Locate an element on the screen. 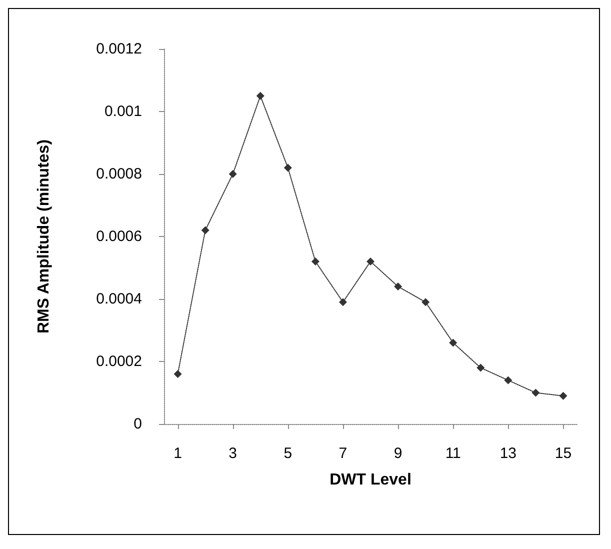 The width and height of the screenshot is (611, 549). x-tick-label: 5 is located at coordinates (288, 453).